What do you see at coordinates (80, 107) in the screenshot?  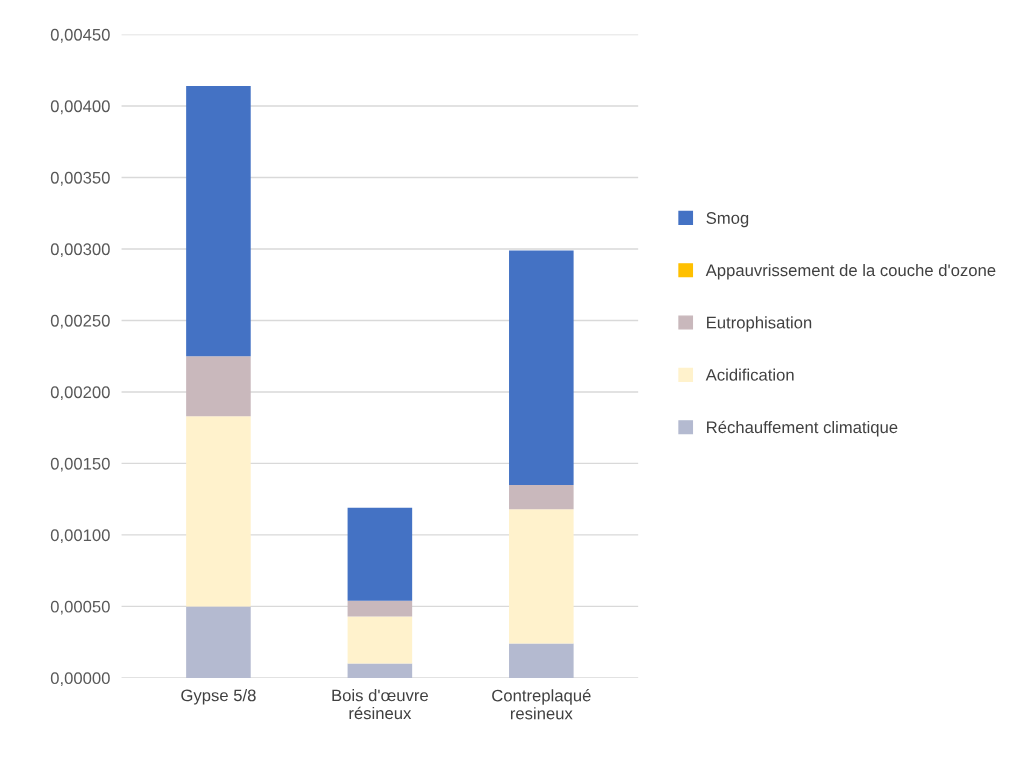 I see `y-tick-label: 0,00400` at bounding box center [80, 107].